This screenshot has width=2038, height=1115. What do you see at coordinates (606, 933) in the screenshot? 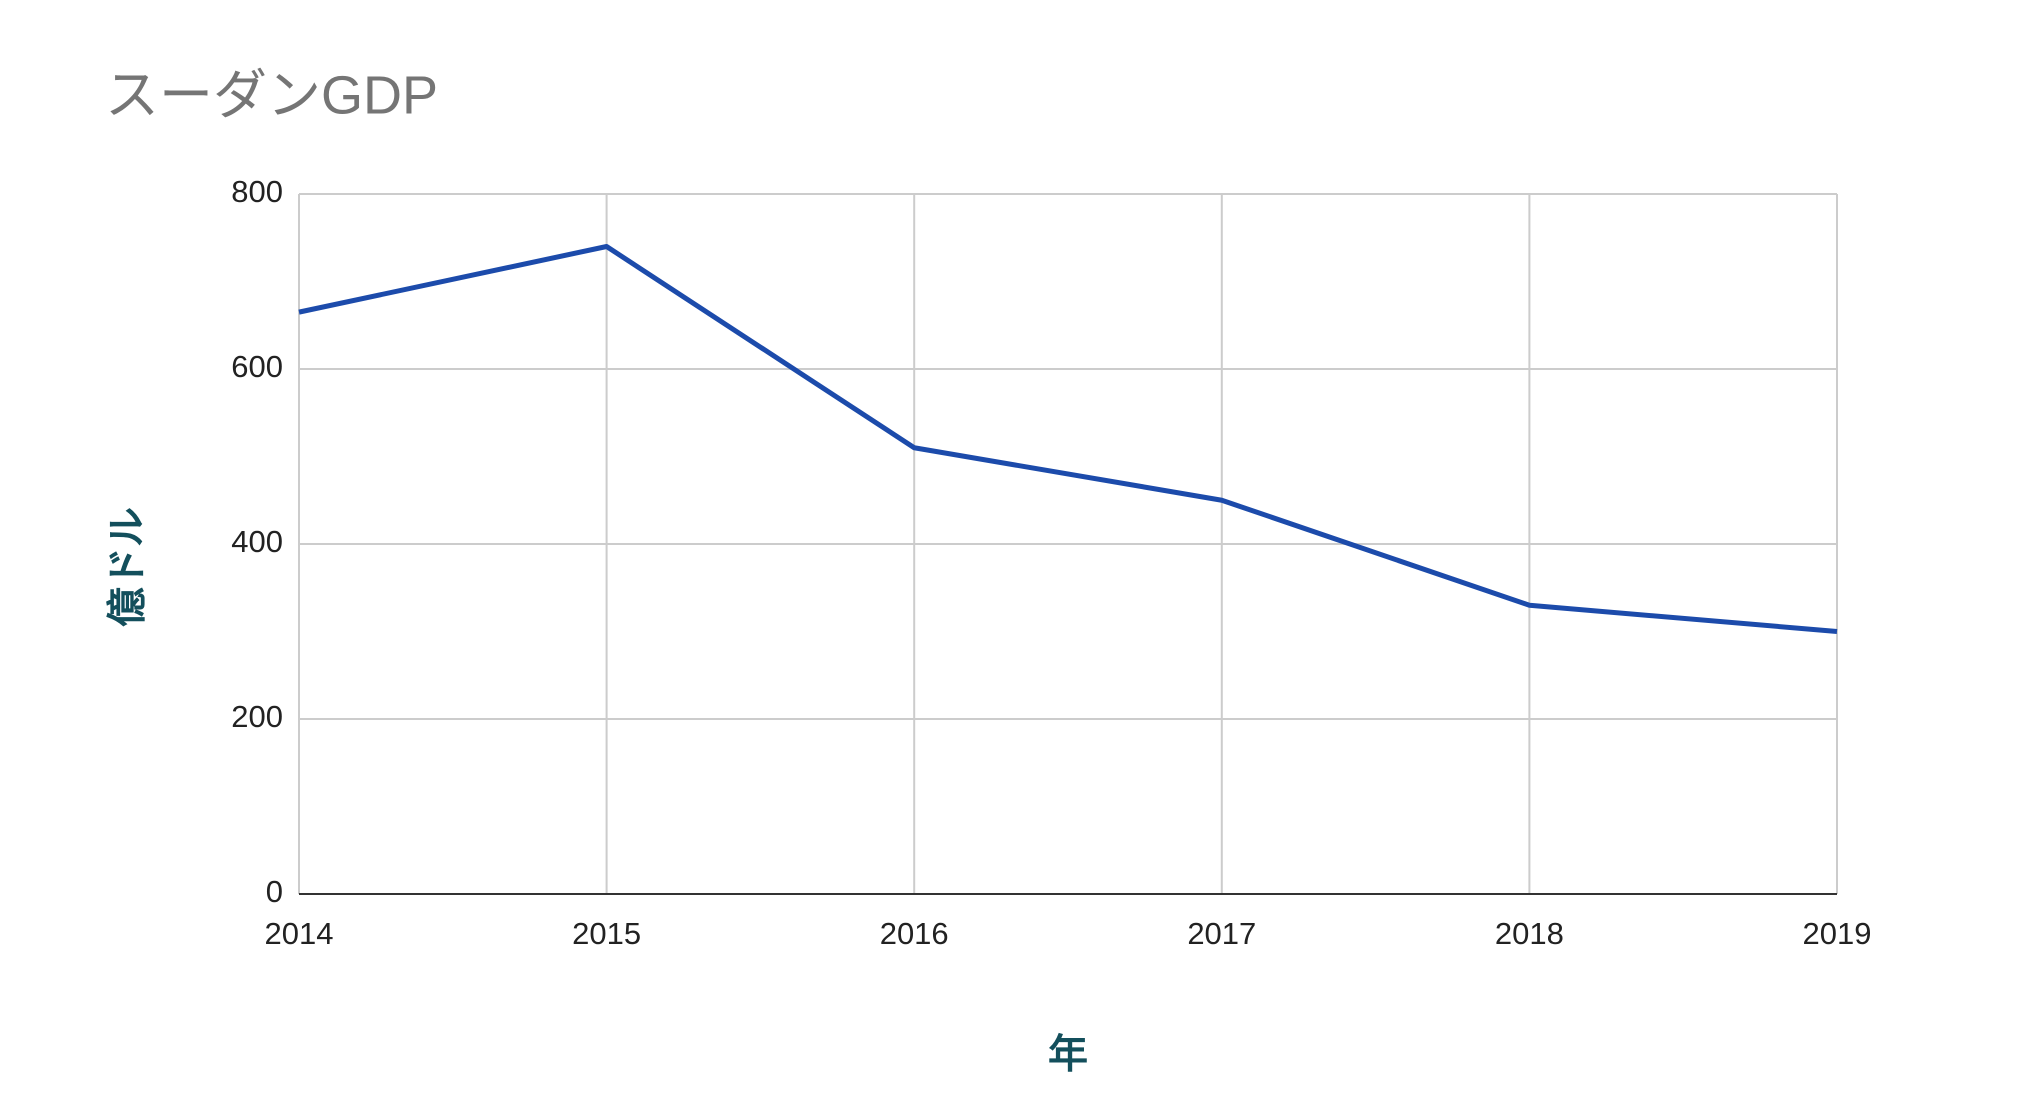
I see `x-tick-label: 2015` at bounding box center [606, 933].